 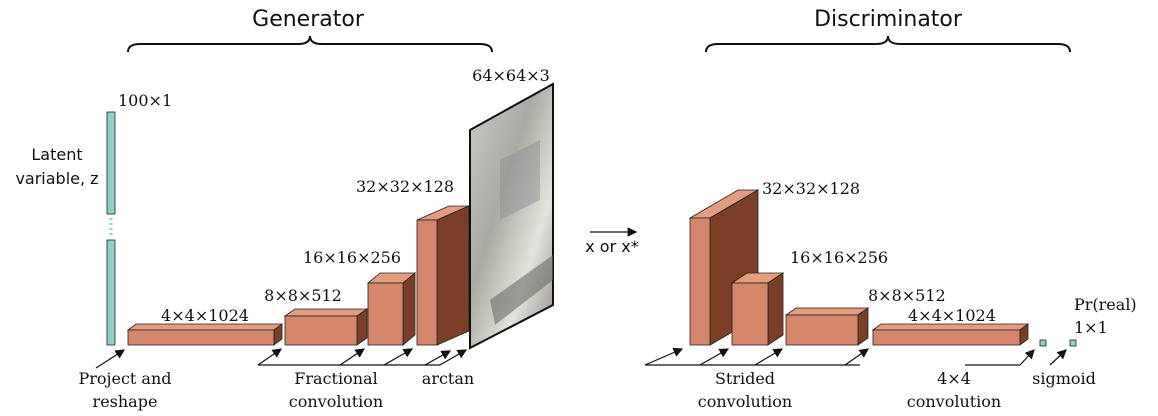 What do you see at coordinates (308, 19) in the screenshot?
I see `generator-title: Generator` at bounding box center [308, 19].